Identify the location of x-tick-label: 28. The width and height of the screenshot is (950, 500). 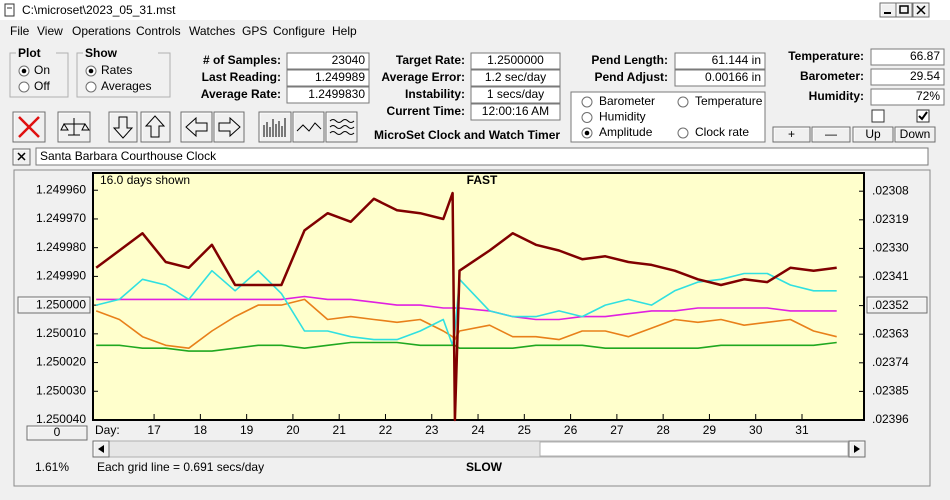
(663, 430).